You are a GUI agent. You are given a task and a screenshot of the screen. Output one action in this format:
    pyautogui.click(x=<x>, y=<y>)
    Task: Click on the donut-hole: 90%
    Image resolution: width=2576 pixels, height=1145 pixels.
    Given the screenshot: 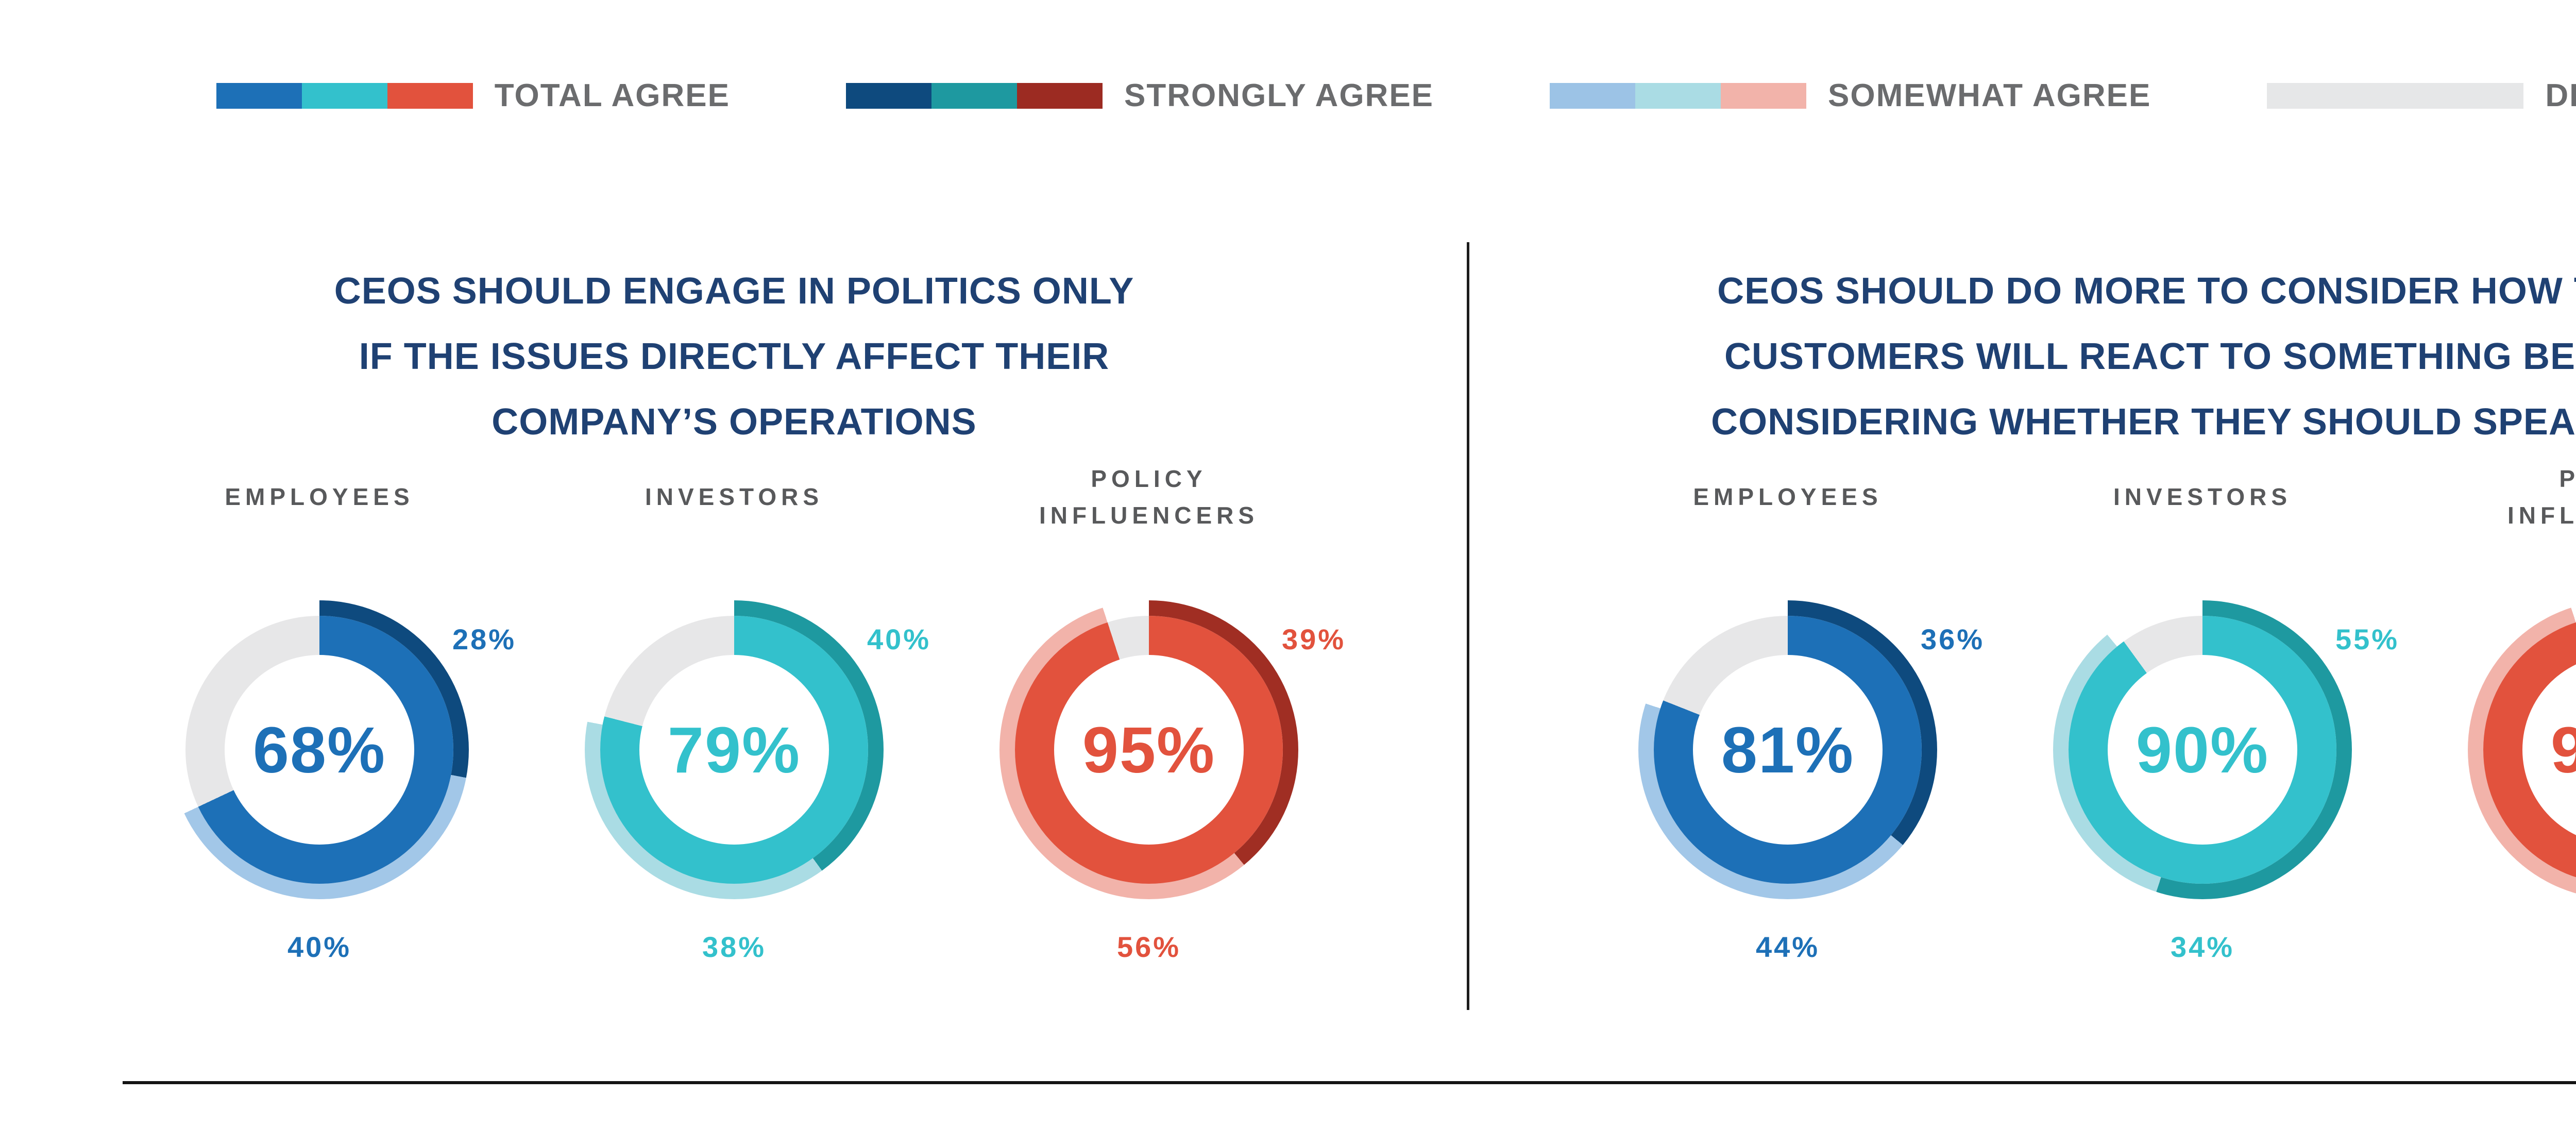 What is the action you would take?
    pyautogui.click(x=2202, y=750)
    